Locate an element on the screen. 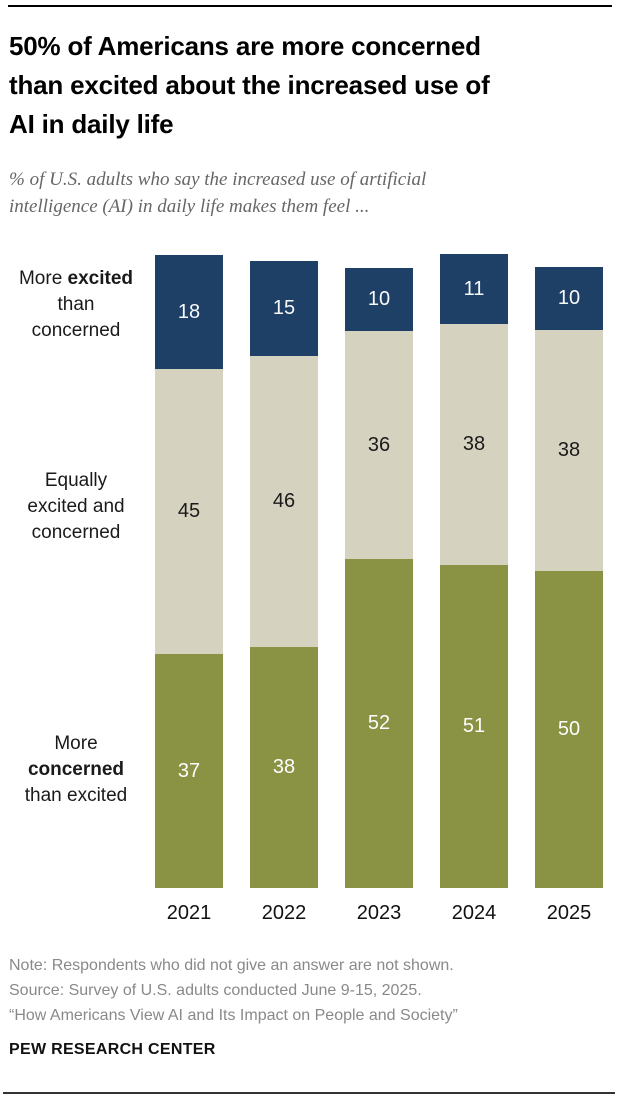 This screenshot has width=620, height=1102. x-tick-2025: 2025 is located at coordinates (569, 913).